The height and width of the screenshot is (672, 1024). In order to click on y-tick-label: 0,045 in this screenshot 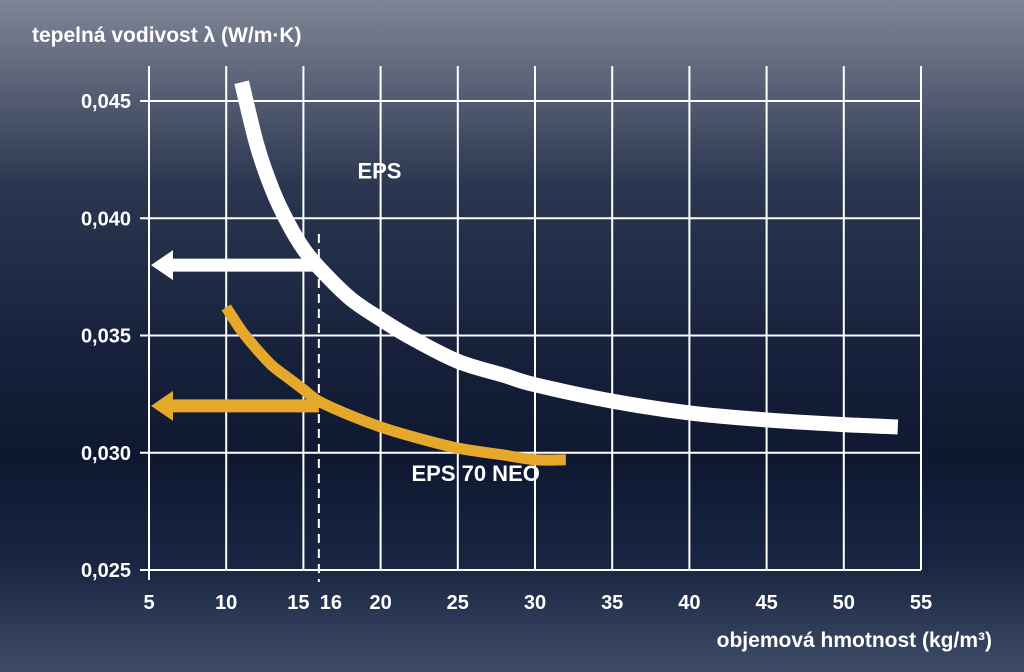, I will do `click(106, 102)`.